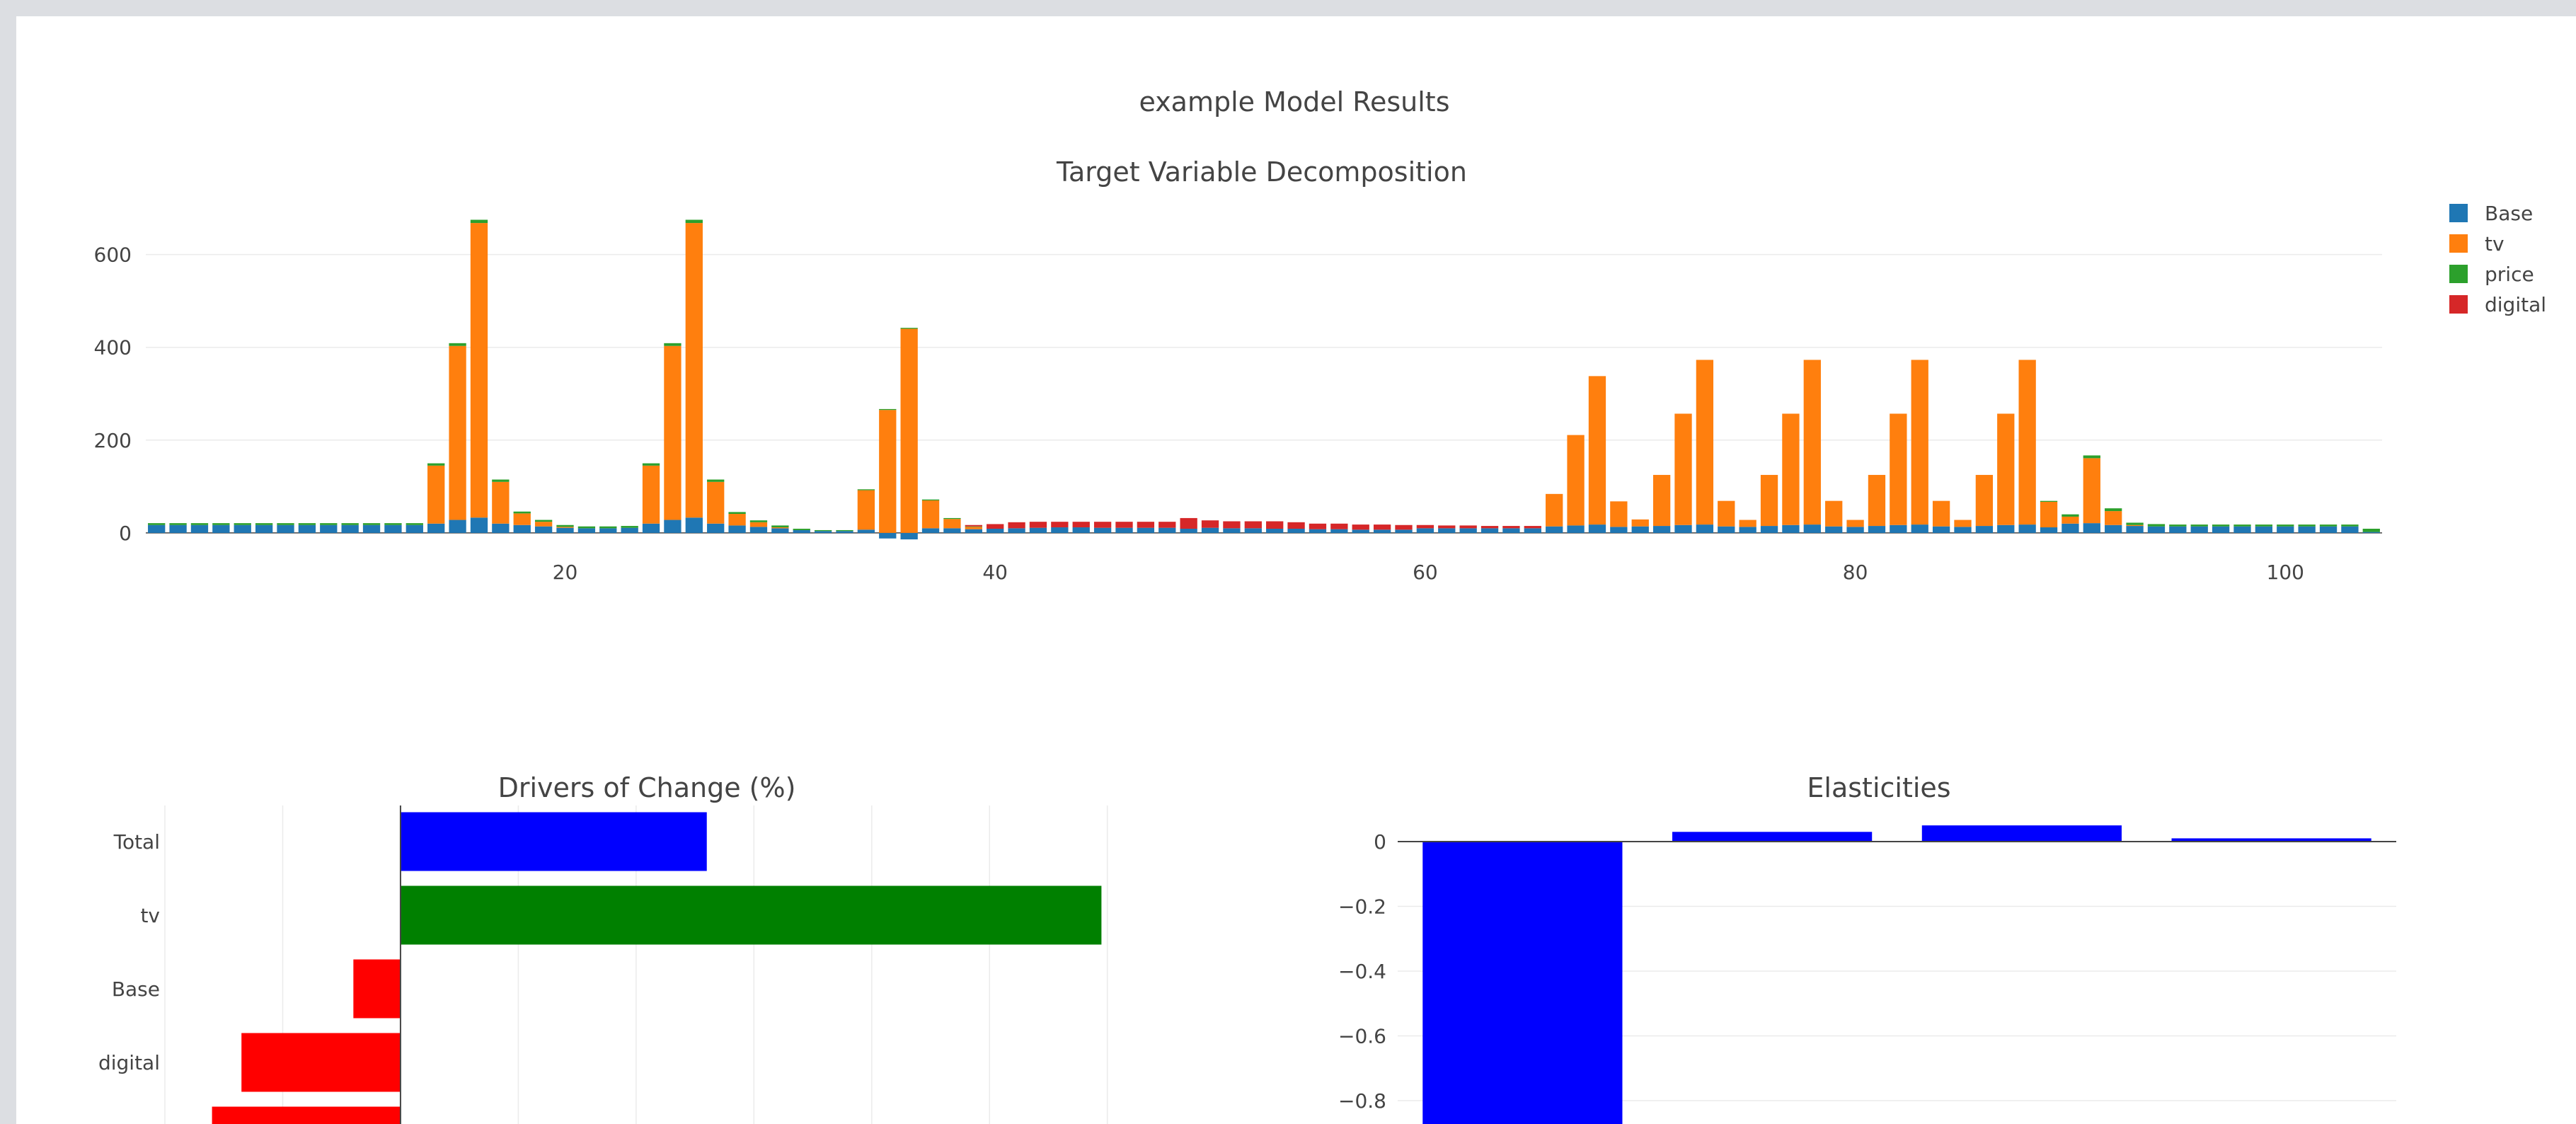 The width and height of the screenshot is (2576, 1124). I want to click on driver-bar-digital, so click(321, 1062).